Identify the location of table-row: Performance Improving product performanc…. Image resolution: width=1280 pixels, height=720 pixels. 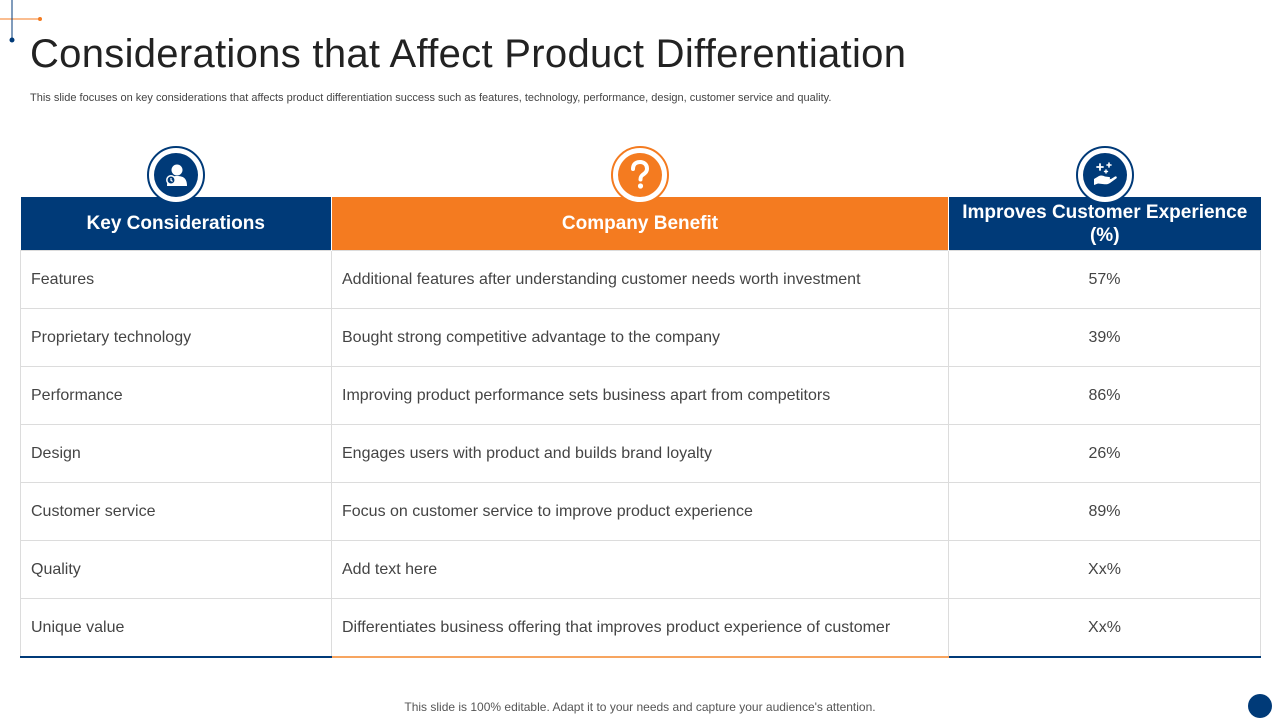
(640, 395).